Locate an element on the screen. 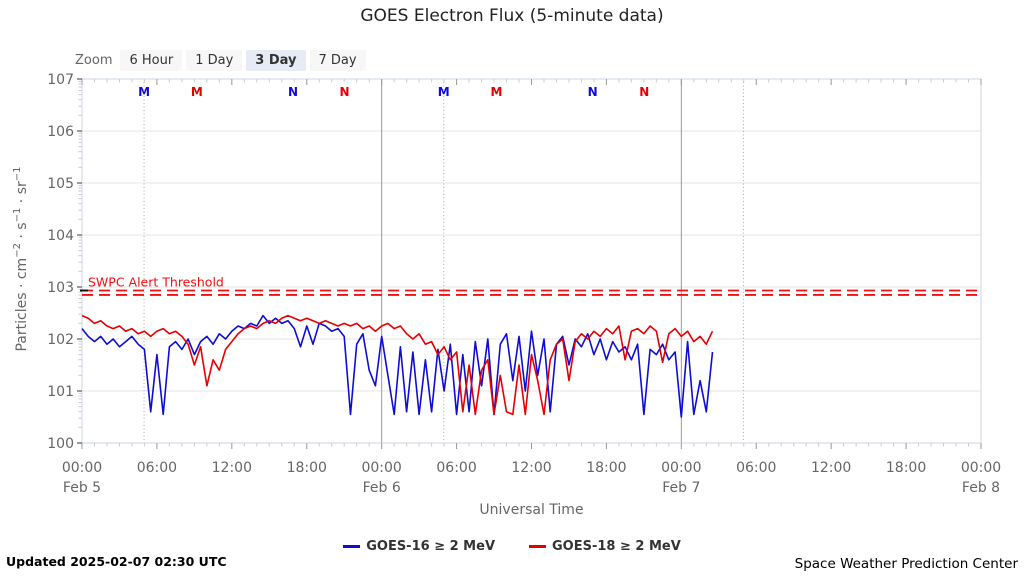 The height and width of the screenshot is (576, 1024). y-tick-label: 100 is located at coordinates (60, 444).